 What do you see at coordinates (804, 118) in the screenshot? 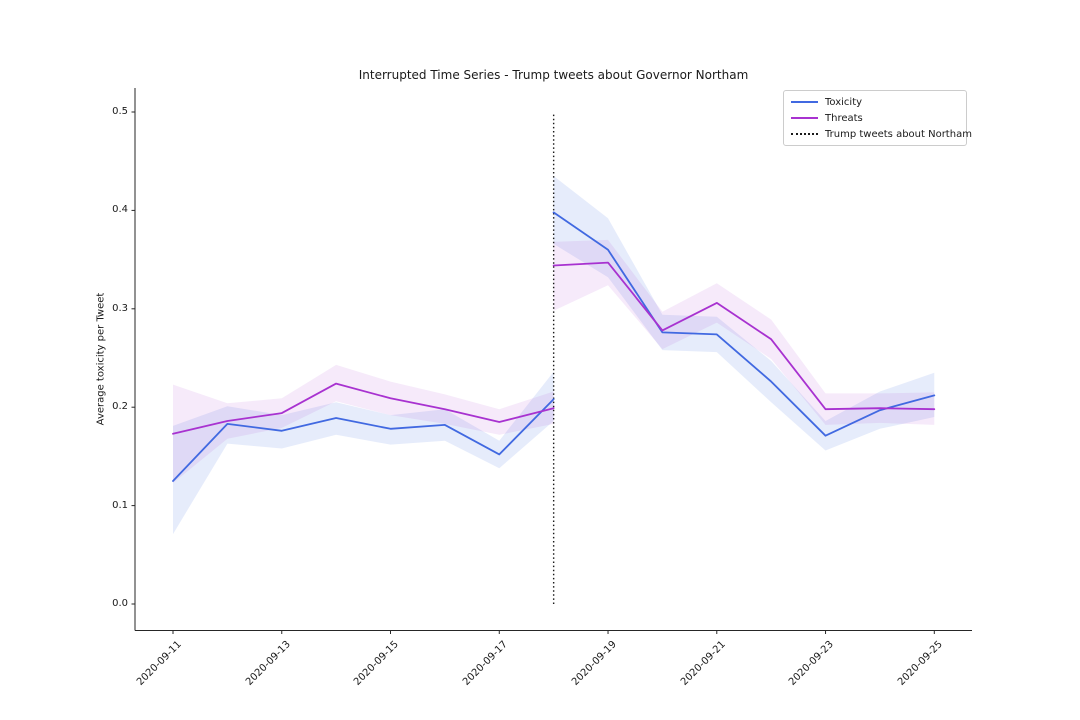
I see `threats-line-swatch` at bounding box center [804, 118].